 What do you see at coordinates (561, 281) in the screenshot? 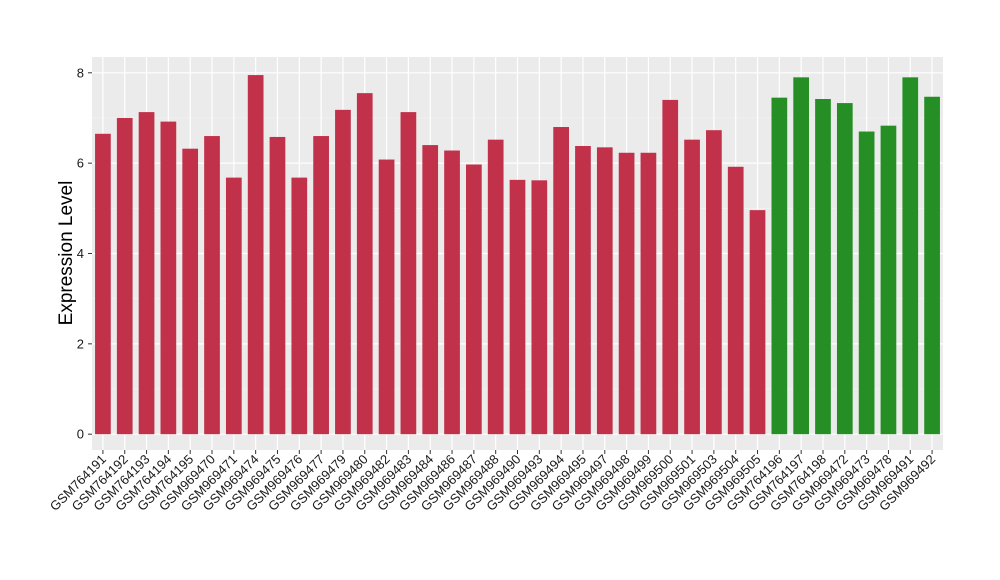
I see `bar-GSM969494` at bounding box center [561, 281].